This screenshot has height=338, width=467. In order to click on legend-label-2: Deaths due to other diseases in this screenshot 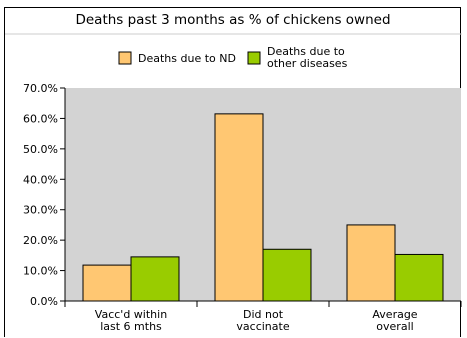, I will do `click(307, 57)`.